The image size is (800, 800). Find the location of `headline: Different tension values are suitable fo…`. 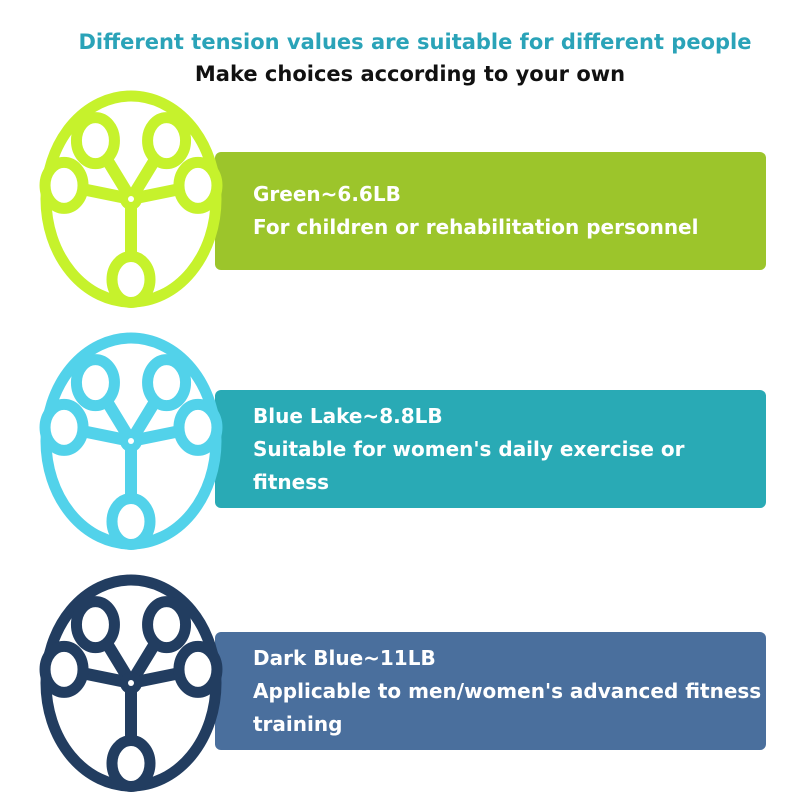

headline: Different tension values are suitable fo… is located at coordinates (415, 42).